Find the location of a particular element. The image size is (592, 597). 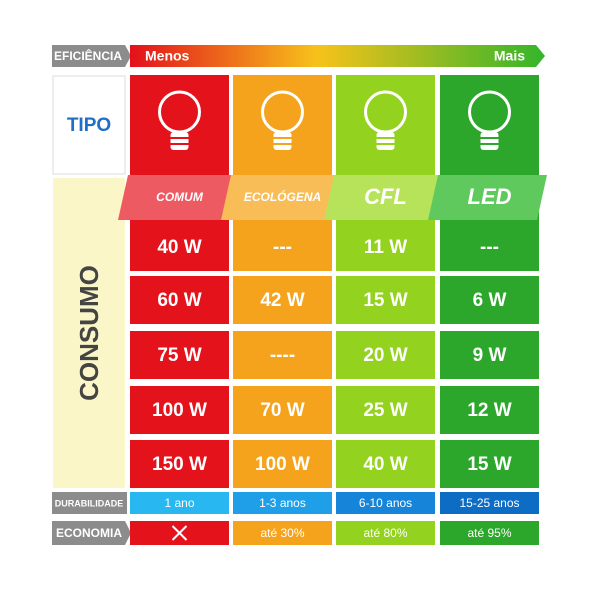

efficiency-low: Menos is located at coordinates (167, 56).